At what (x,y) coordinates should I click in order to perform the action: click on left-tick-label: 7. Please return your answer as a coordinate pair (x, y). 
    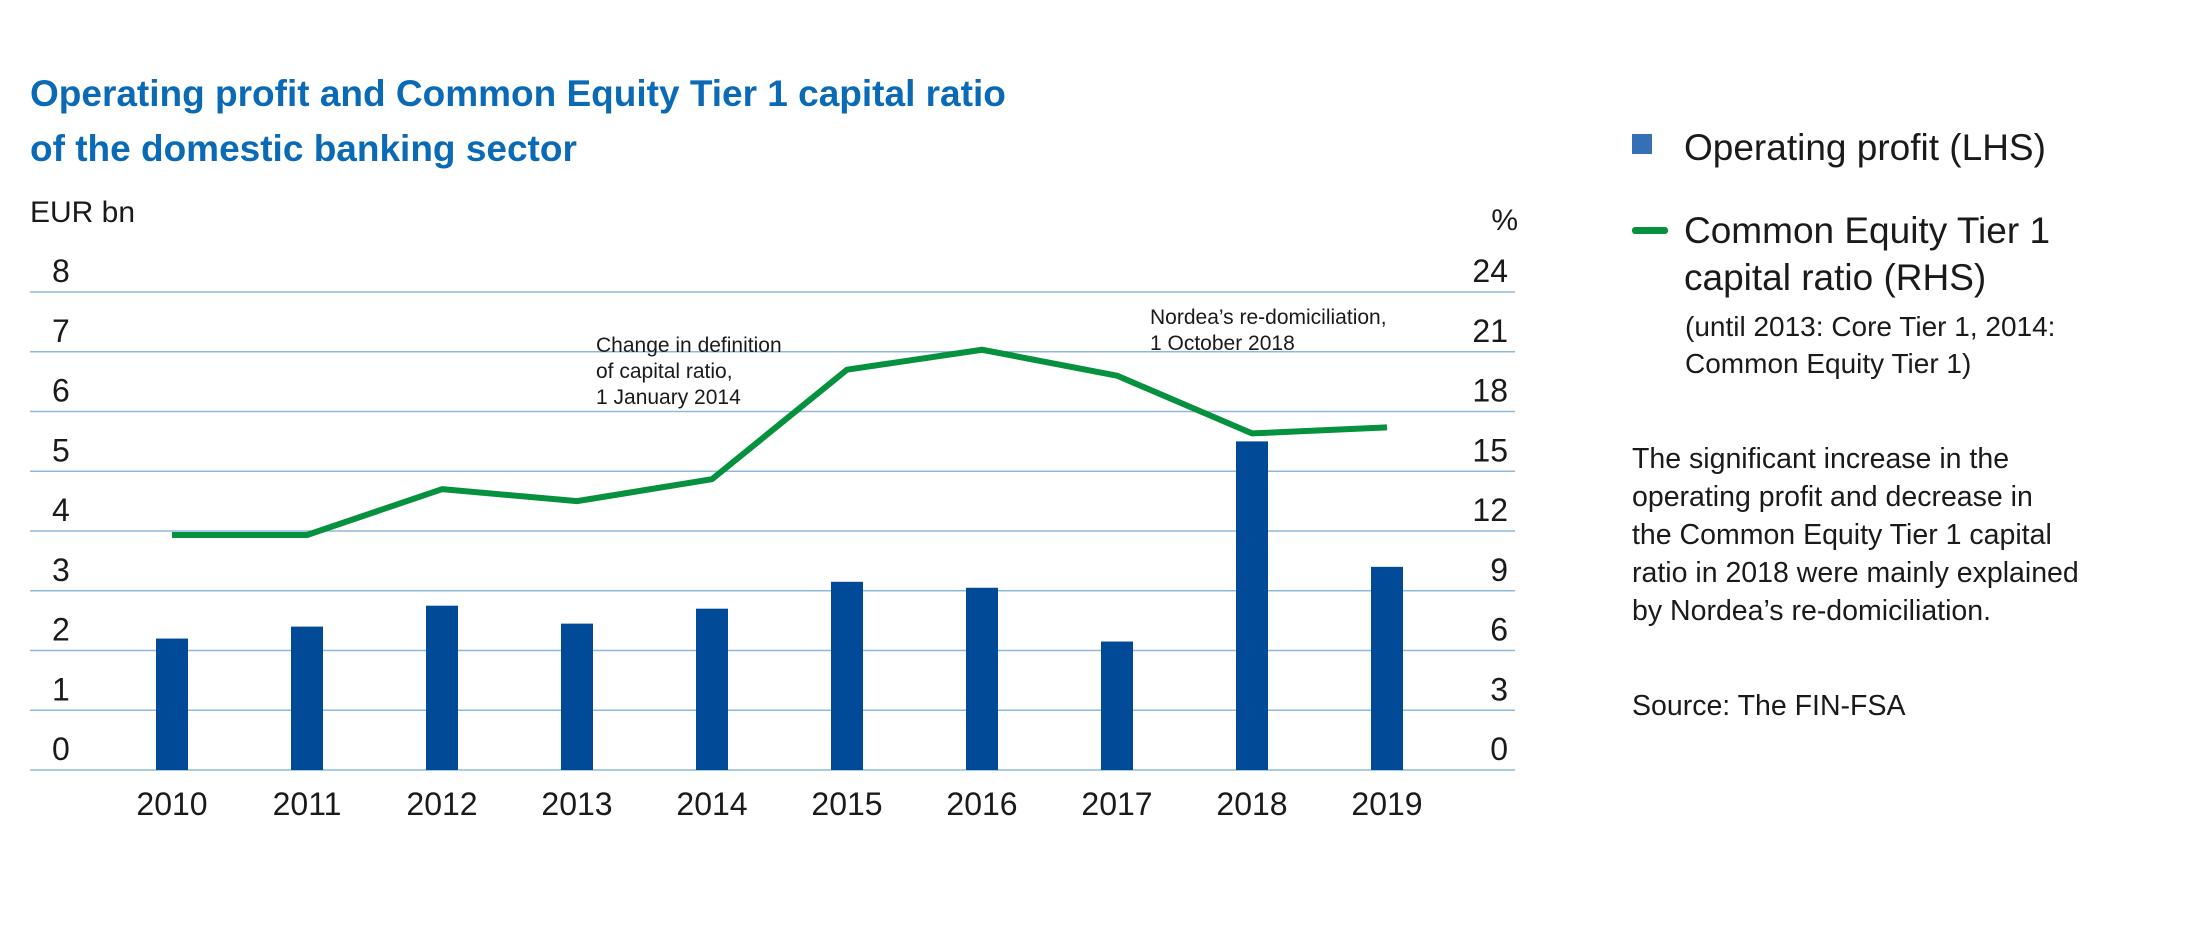
    Looking at the image, I should click on (61, 331).